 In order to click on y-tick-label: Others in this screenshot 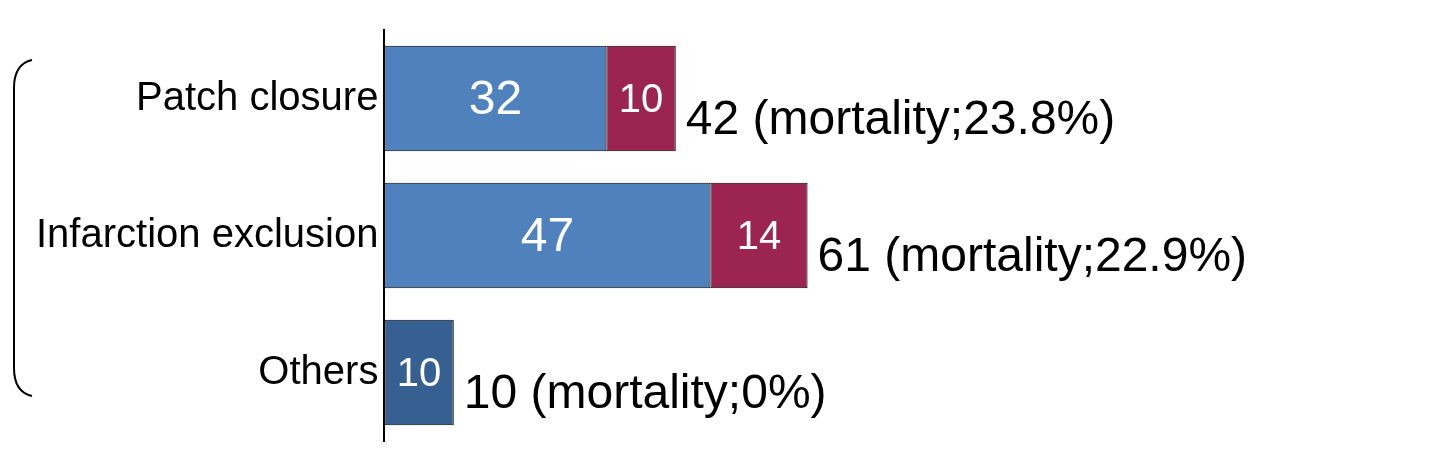, I will do `click(318, 369)`.